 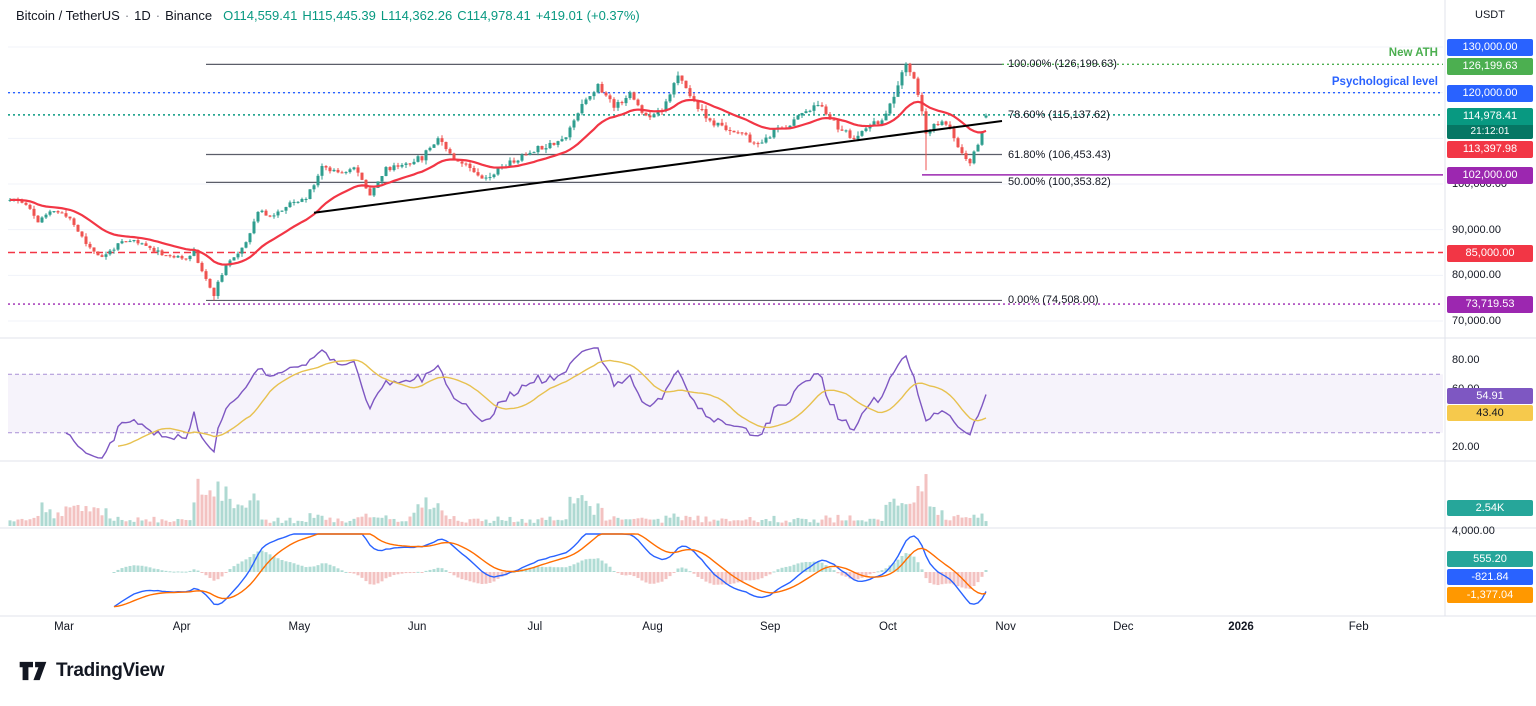 I want to click on price-badge-value: 85,000.00, so click(x=1490, y=252).